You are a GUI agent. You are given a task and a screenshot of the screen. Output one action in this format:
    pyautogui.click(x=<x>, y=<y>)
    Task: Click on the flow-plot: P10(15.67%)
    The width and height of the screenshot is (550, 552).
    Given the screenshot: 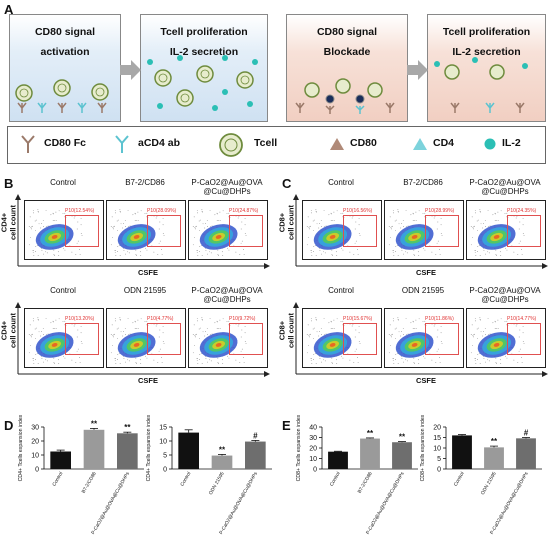 What is the action you would take?
    pyautogui.click(x=342, y=338)
    